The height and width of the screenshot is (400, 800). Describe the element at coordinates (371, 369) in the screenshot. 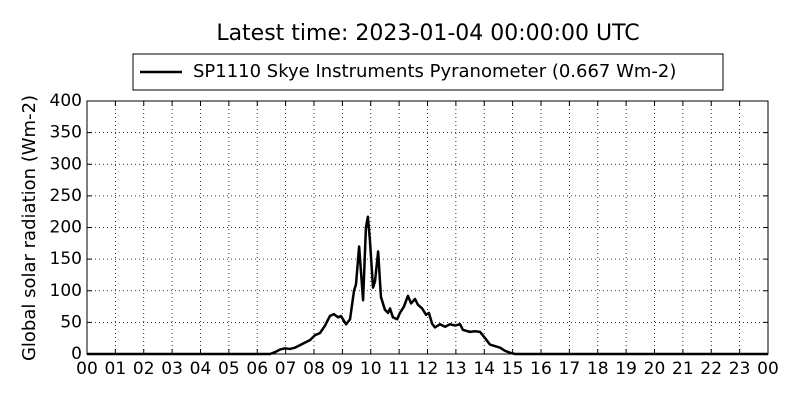

I see `x-tick-label: 10` at that location.